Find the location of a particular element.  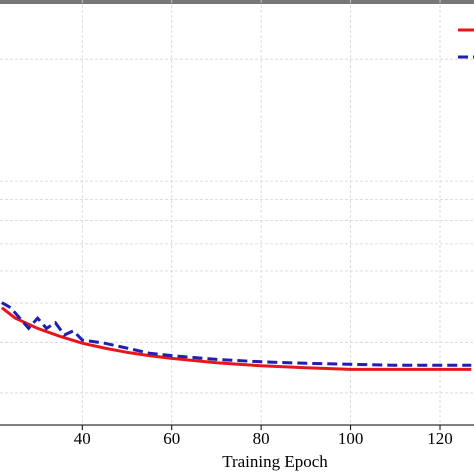

x-tick-label: 80 is located at coordinates (261, 438).